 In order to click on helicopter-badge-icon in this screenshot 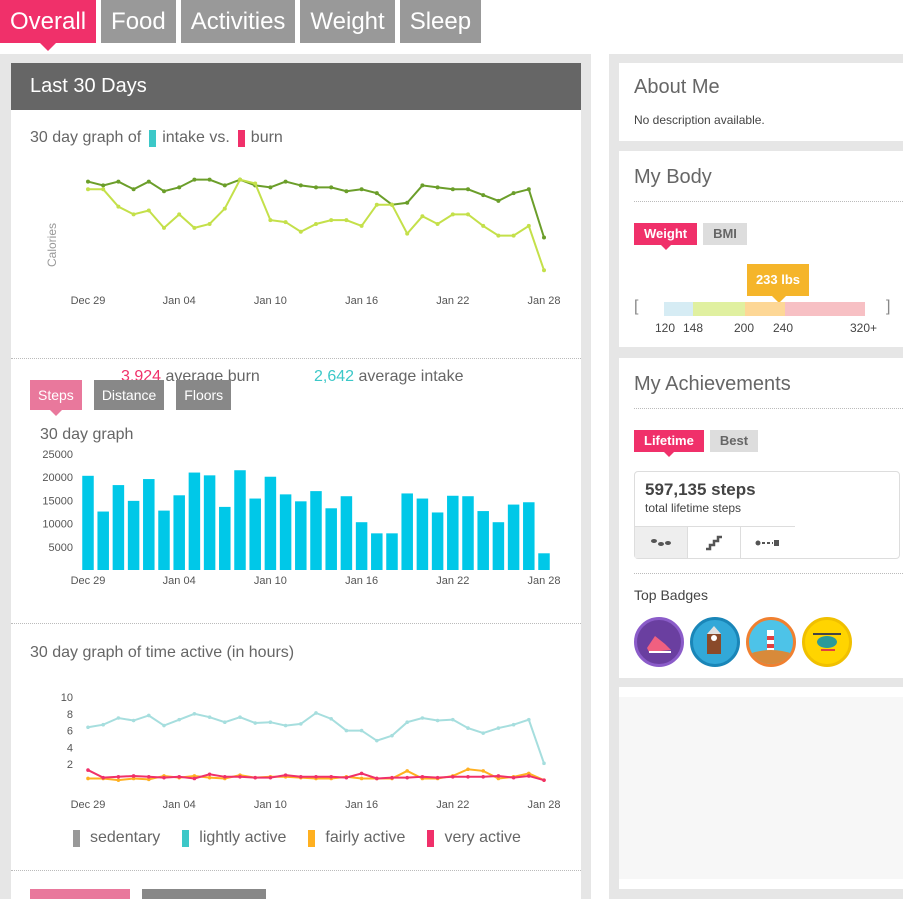, I will do `click(827, 642)`.